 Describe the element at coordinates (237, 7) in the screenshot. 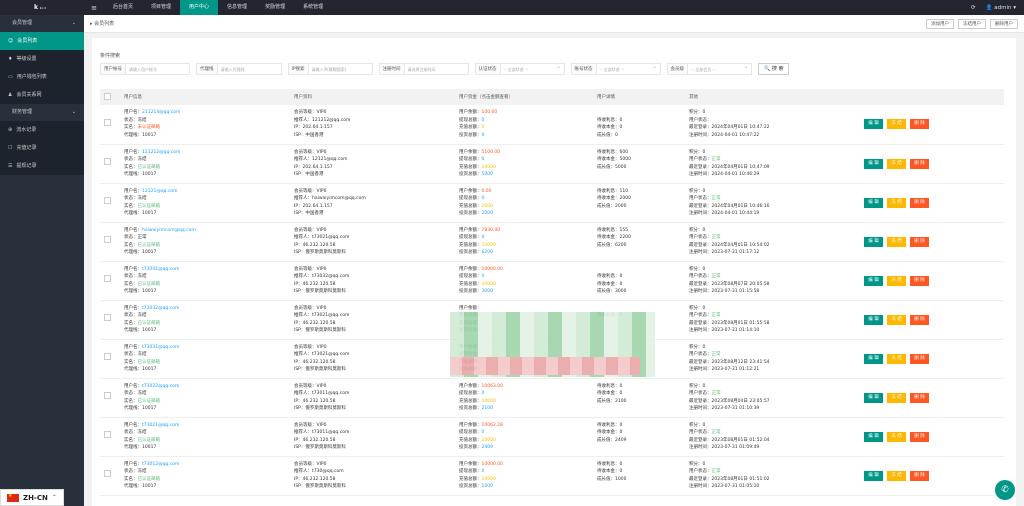

I see `nav-item-3: 信息管理` at that location.